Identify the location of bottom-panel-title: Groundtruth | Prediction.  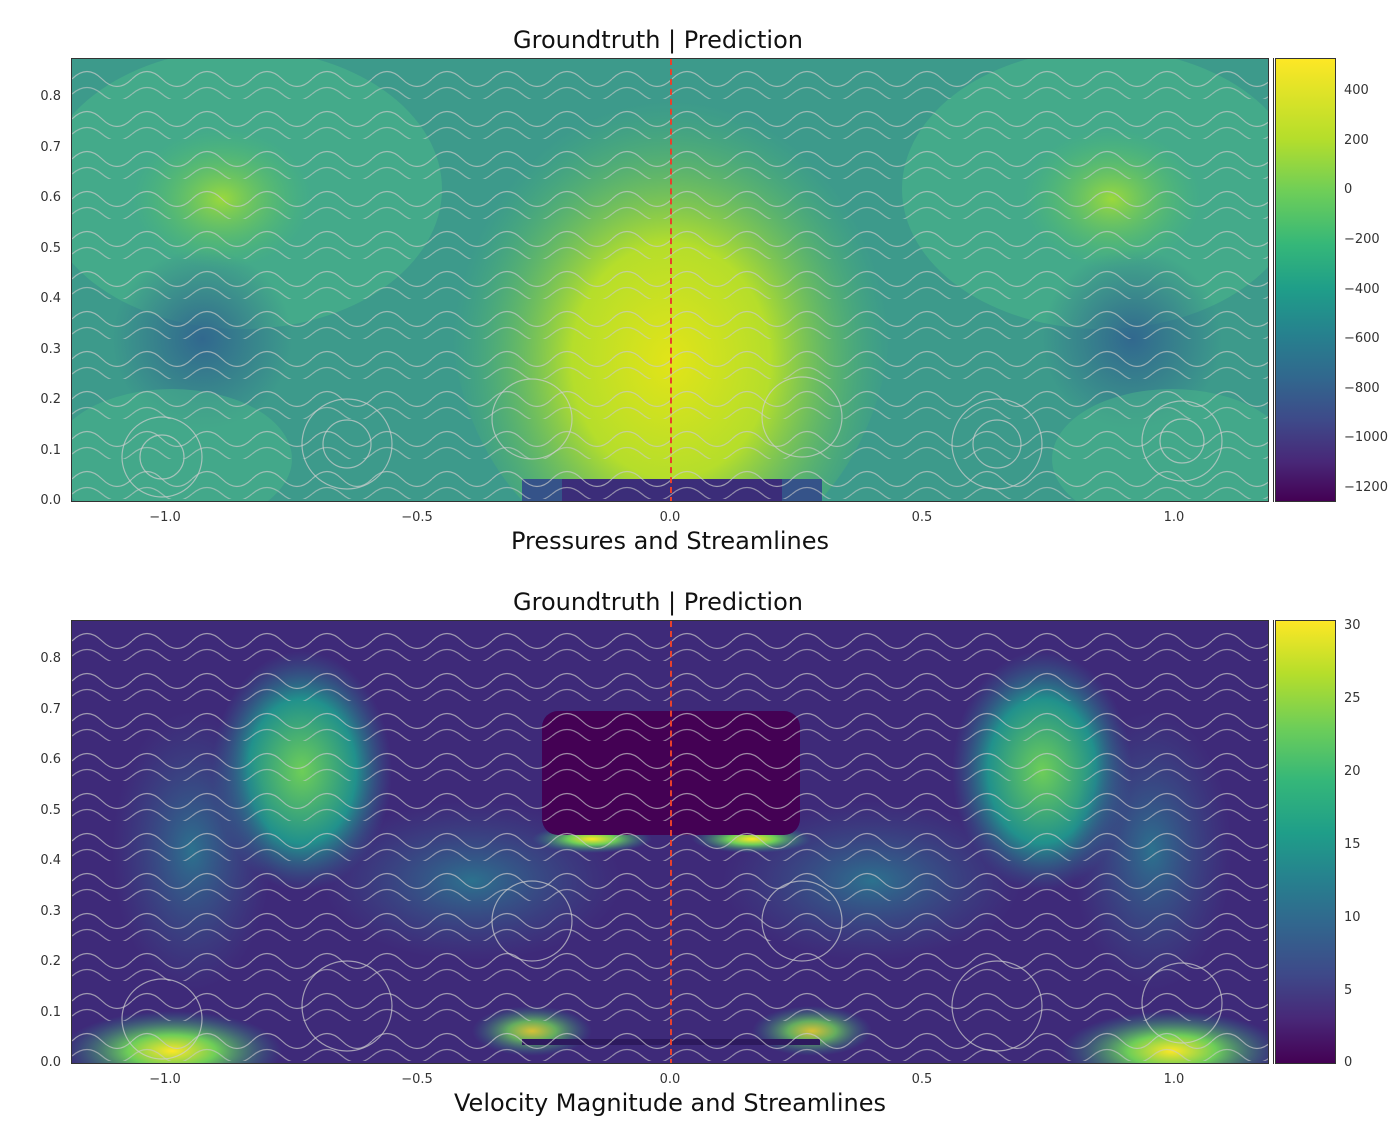
(658, 602).